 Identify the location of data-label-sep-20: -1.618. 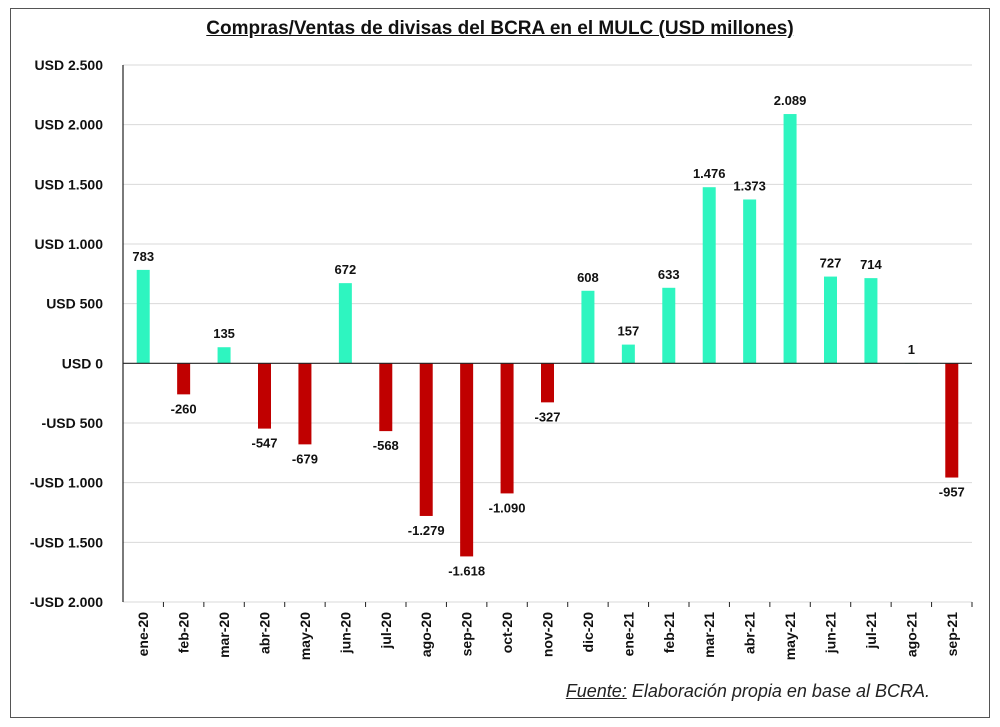
(466, 570).